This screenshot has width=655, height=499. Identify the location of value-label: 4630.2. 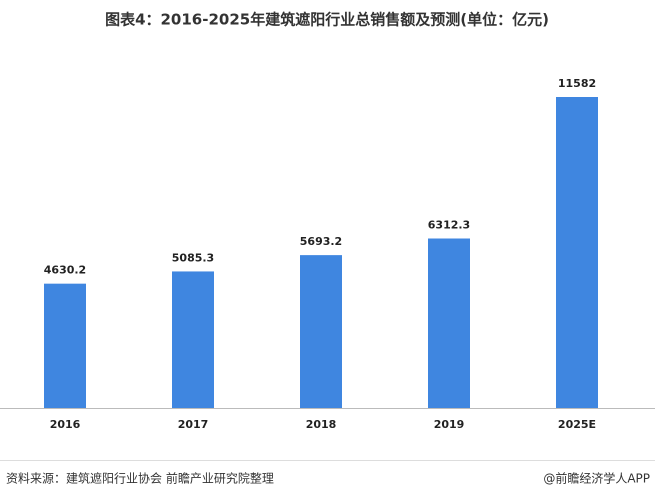
(65, 270).